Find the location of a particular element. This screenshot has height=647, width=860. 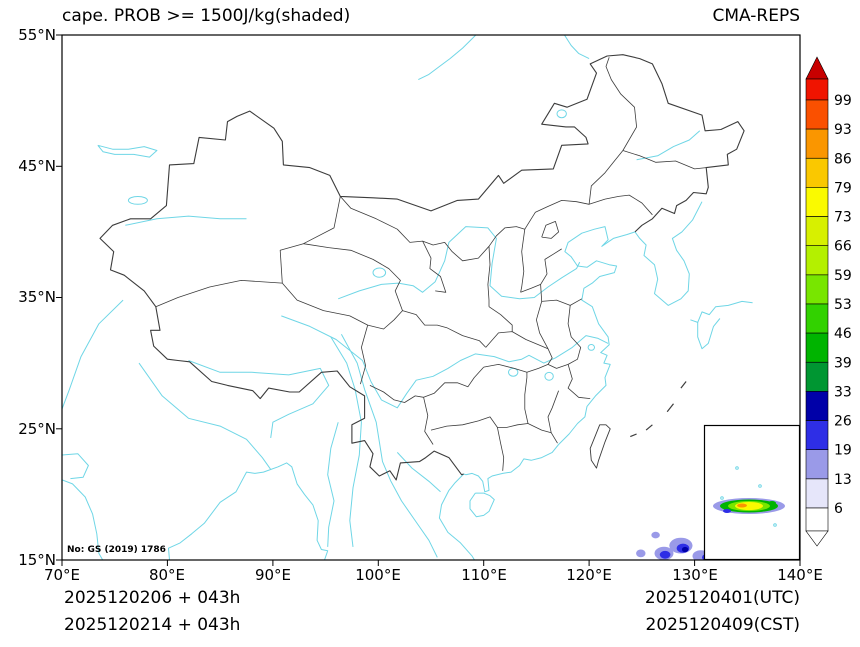

x-axis-label: 120°E is located at coordinates (589, 575).